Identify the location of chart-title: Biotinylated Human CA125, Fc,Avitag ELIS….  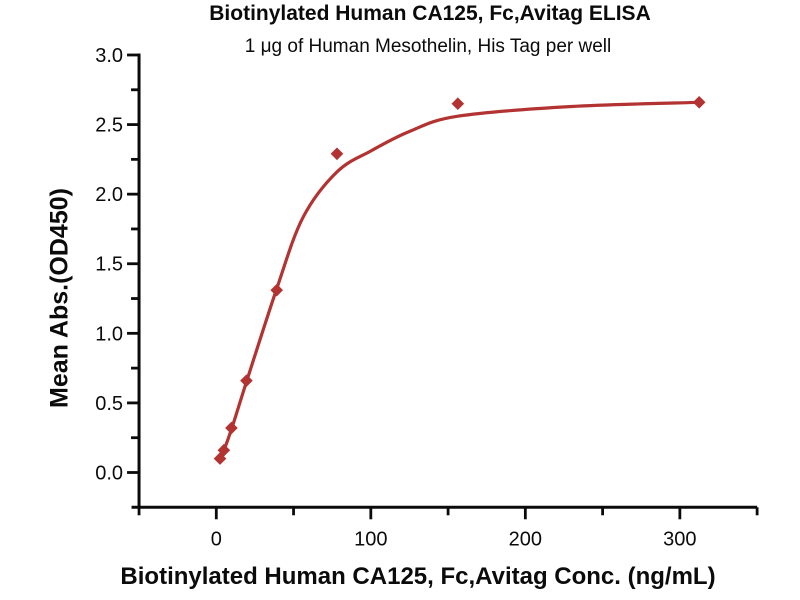
(430, 13).